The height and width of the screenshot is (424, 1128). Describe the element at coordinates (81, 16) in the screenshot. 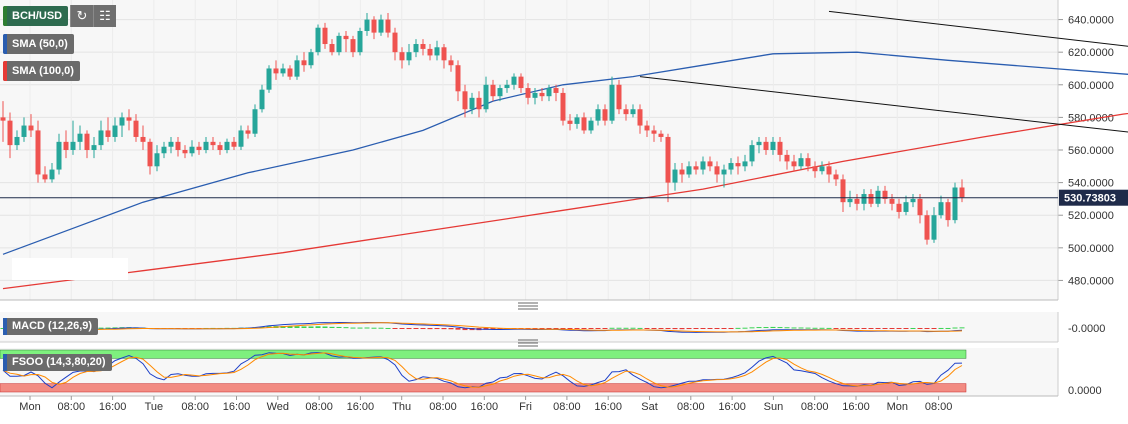

I see `refresh-icon: ↻` at that location.